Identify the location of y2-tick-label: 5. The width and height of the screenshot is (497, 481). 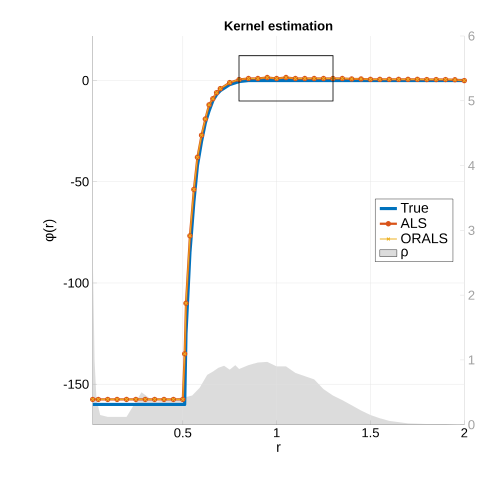
(471, 101).